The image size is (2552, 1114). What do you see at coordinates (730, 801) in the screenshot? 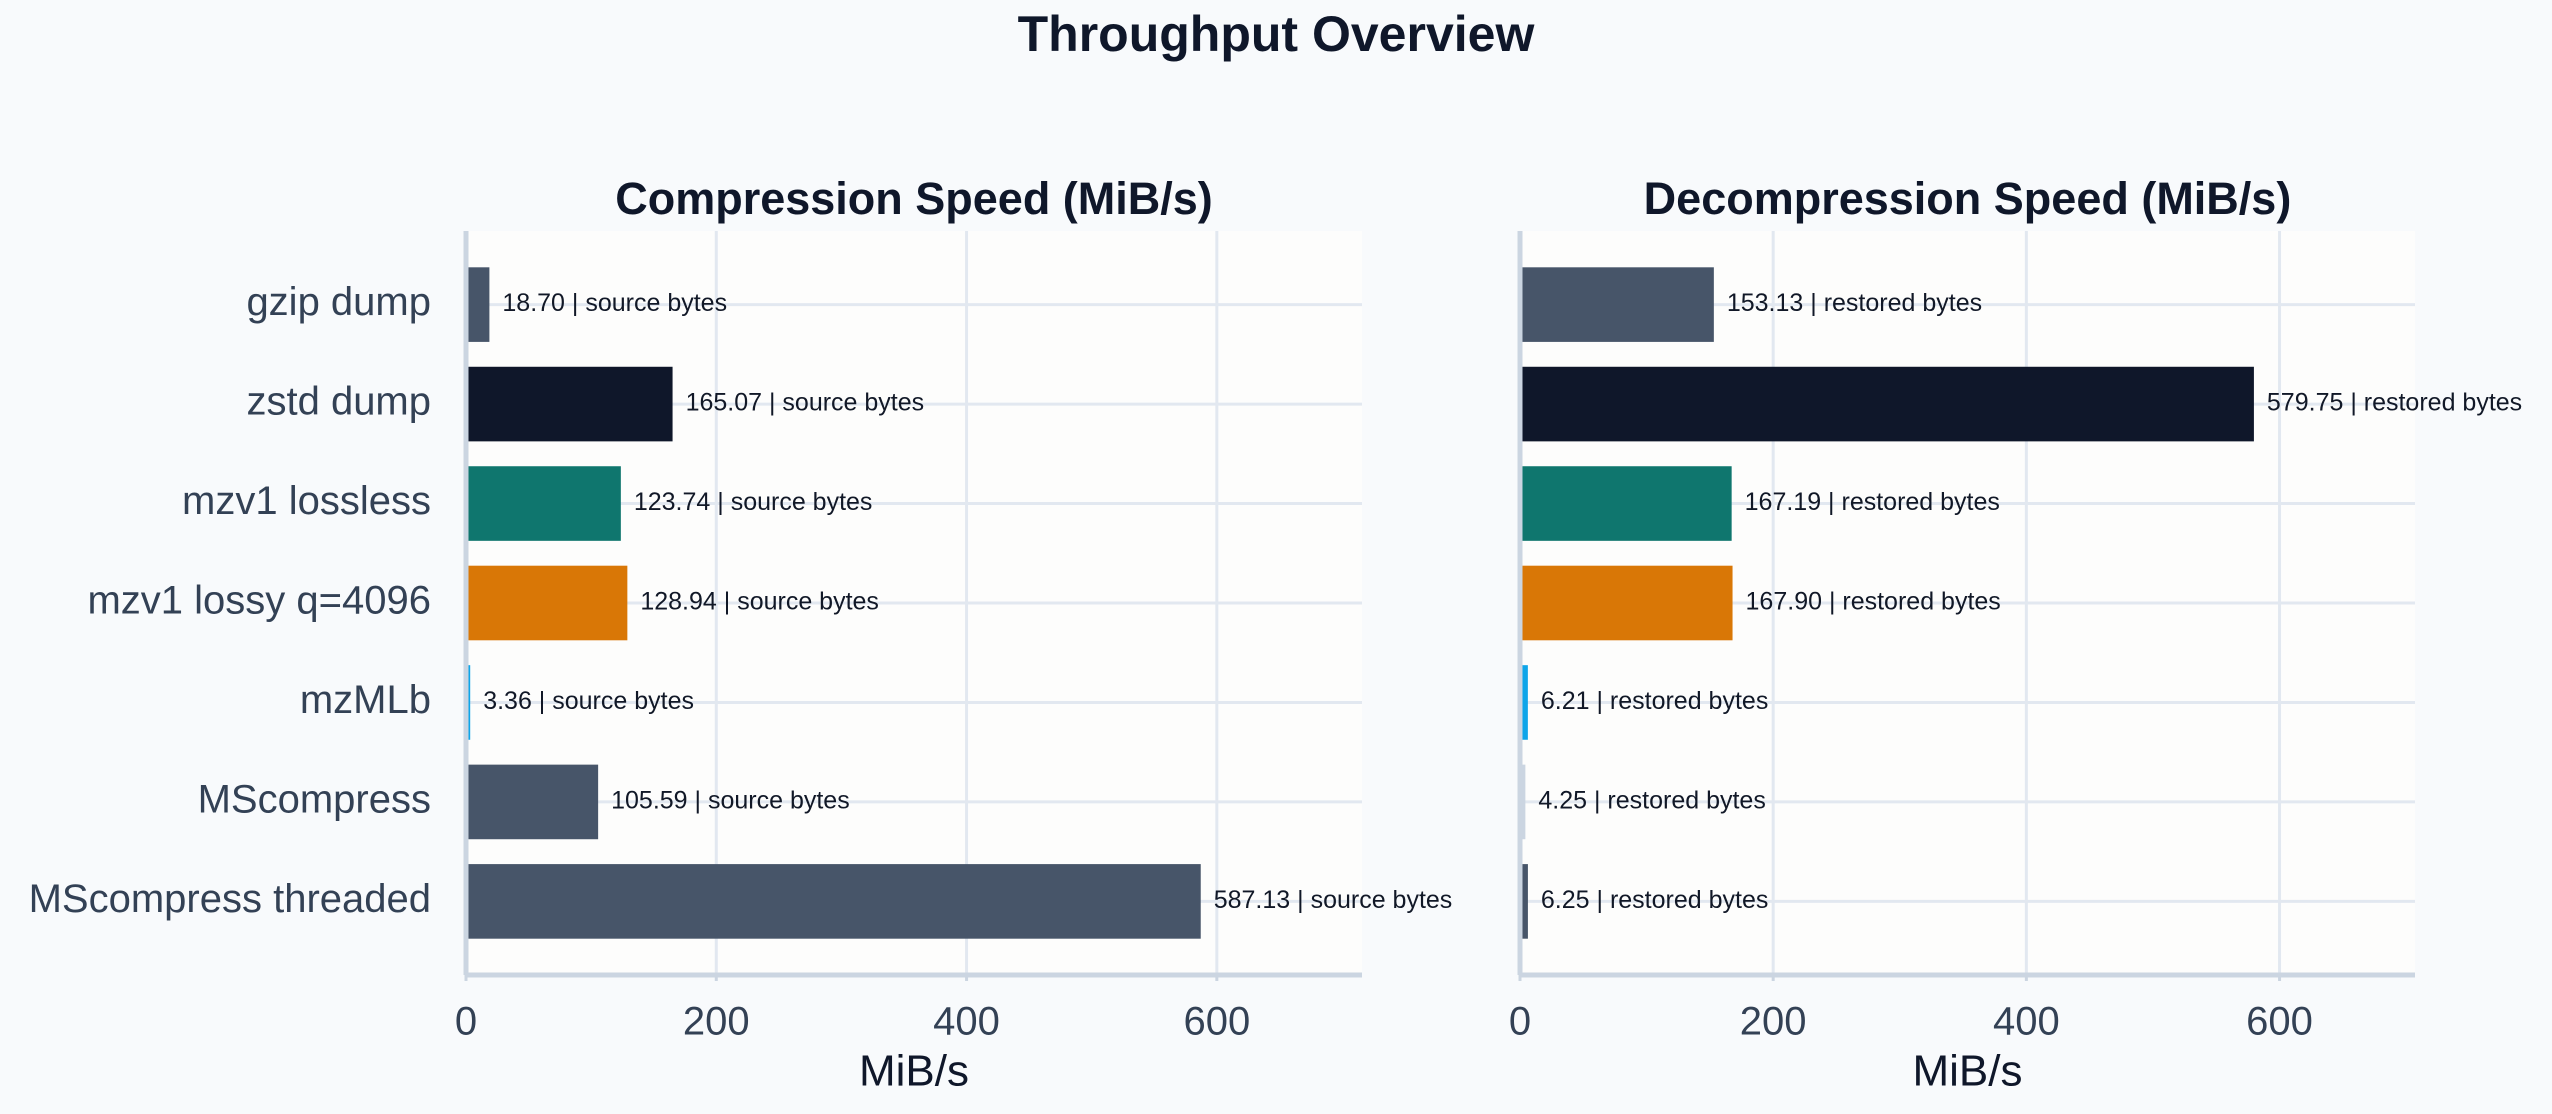
I see `value-label: 105.59 | source bytes` at bounding box center [730, 801].